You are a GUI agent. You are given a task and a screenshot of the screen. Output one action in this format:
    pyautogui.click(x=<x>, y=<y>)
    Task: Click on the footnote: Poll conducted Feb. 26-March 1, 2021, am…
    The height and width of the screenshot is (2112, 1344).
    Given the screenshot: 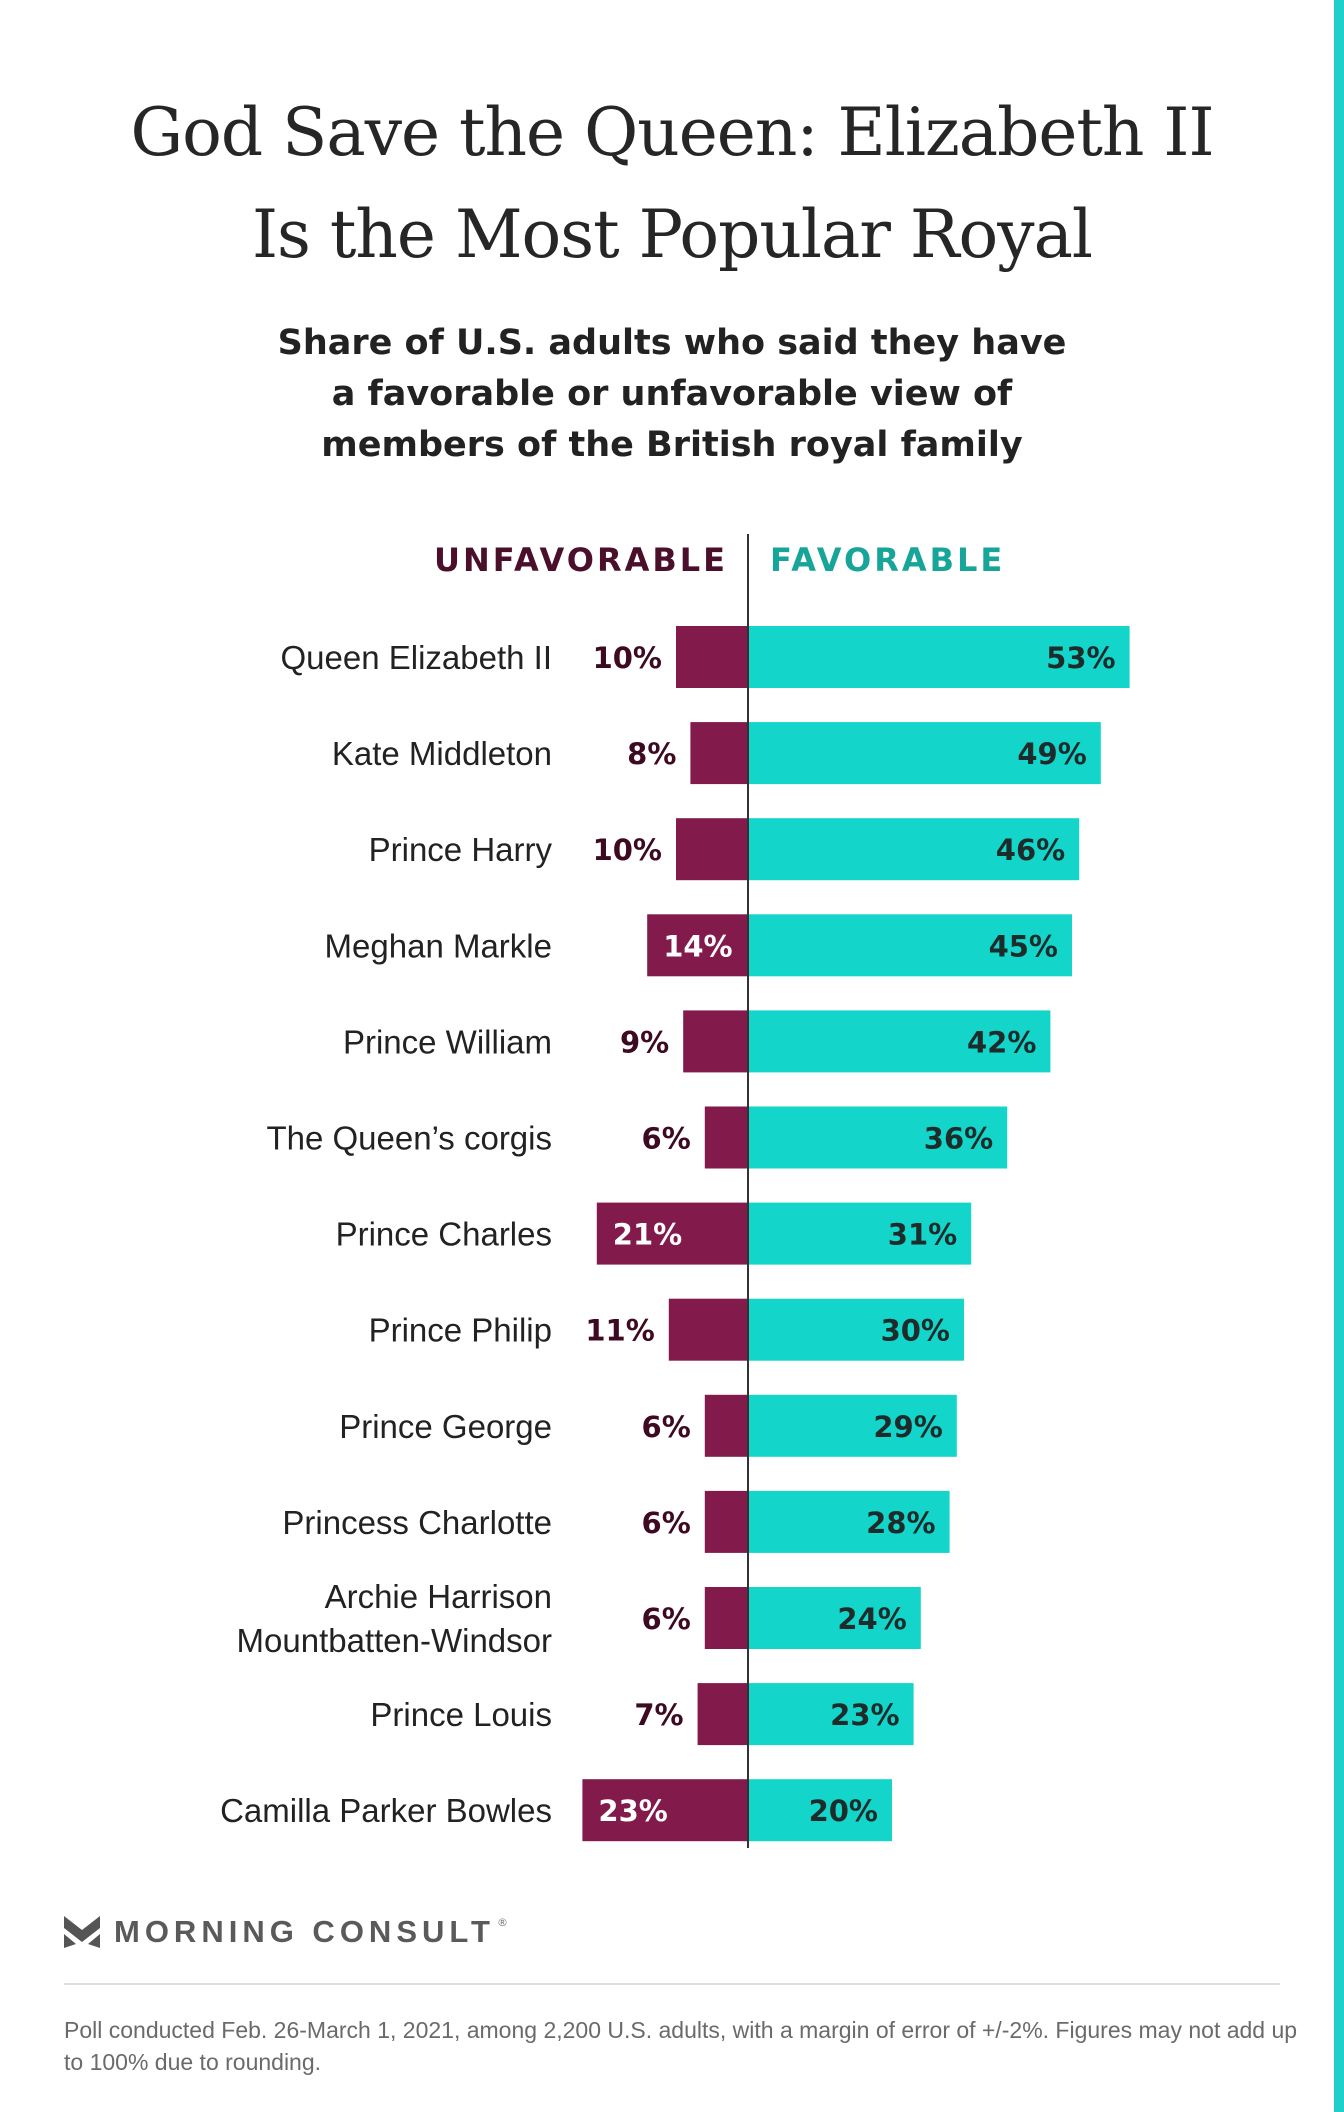 What is the action you would take?
    pyautogui.click(x=681, y=2046)
    